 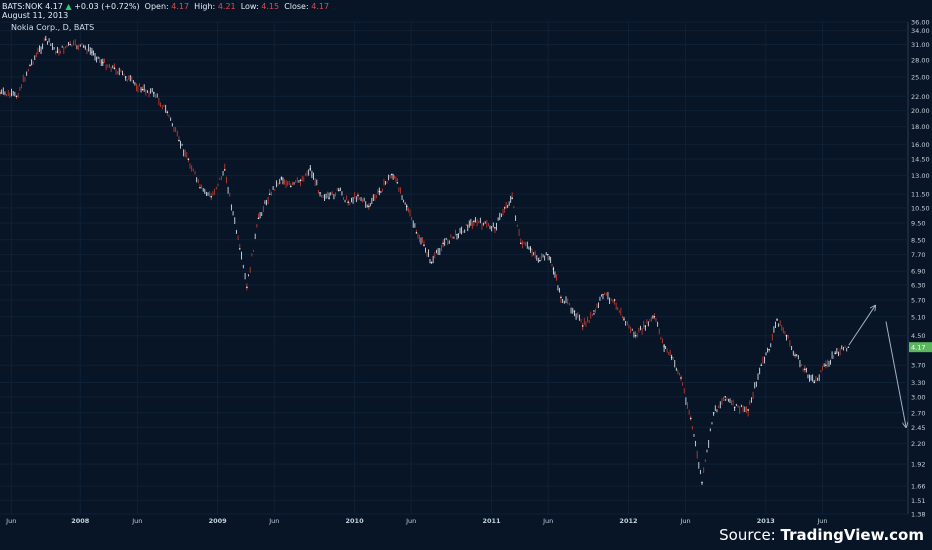 I want to click on y-tick-label: 5.70, so click(x=918, y=301).